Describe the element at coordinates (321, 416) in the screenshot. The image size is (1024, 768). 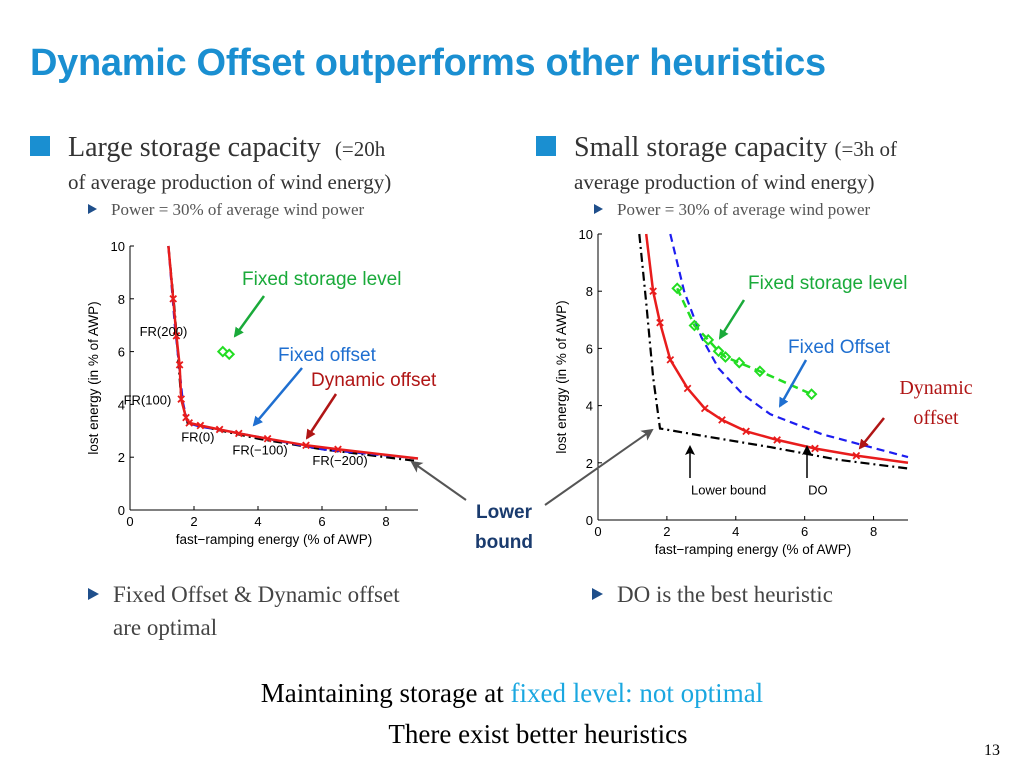
I see `arrow-dynamic-offset-left` at that location.